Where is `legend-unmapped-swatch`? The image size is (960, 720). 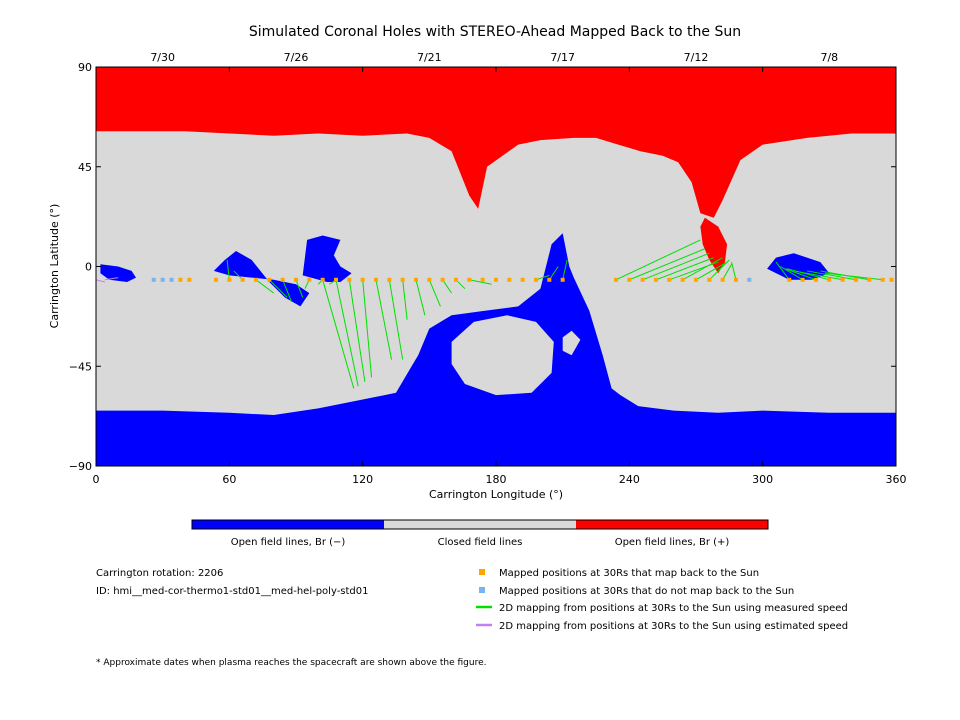
legend-unmapped-swatch is located at coordinates (482, 590).